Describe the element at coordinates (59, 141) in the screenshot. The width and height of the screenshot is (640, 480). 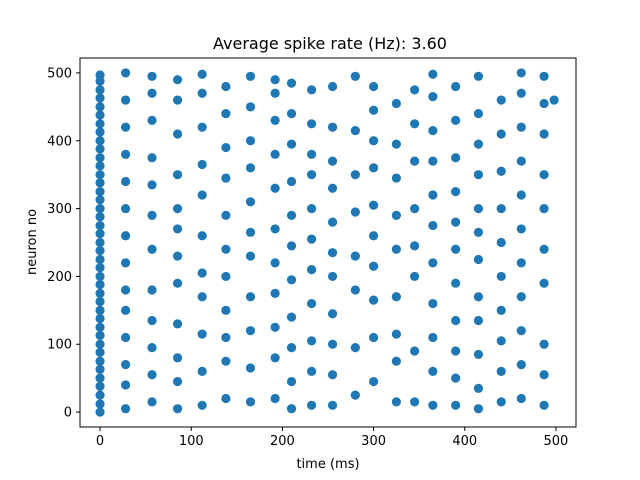
I see `y-tick-label: 400` at that location.